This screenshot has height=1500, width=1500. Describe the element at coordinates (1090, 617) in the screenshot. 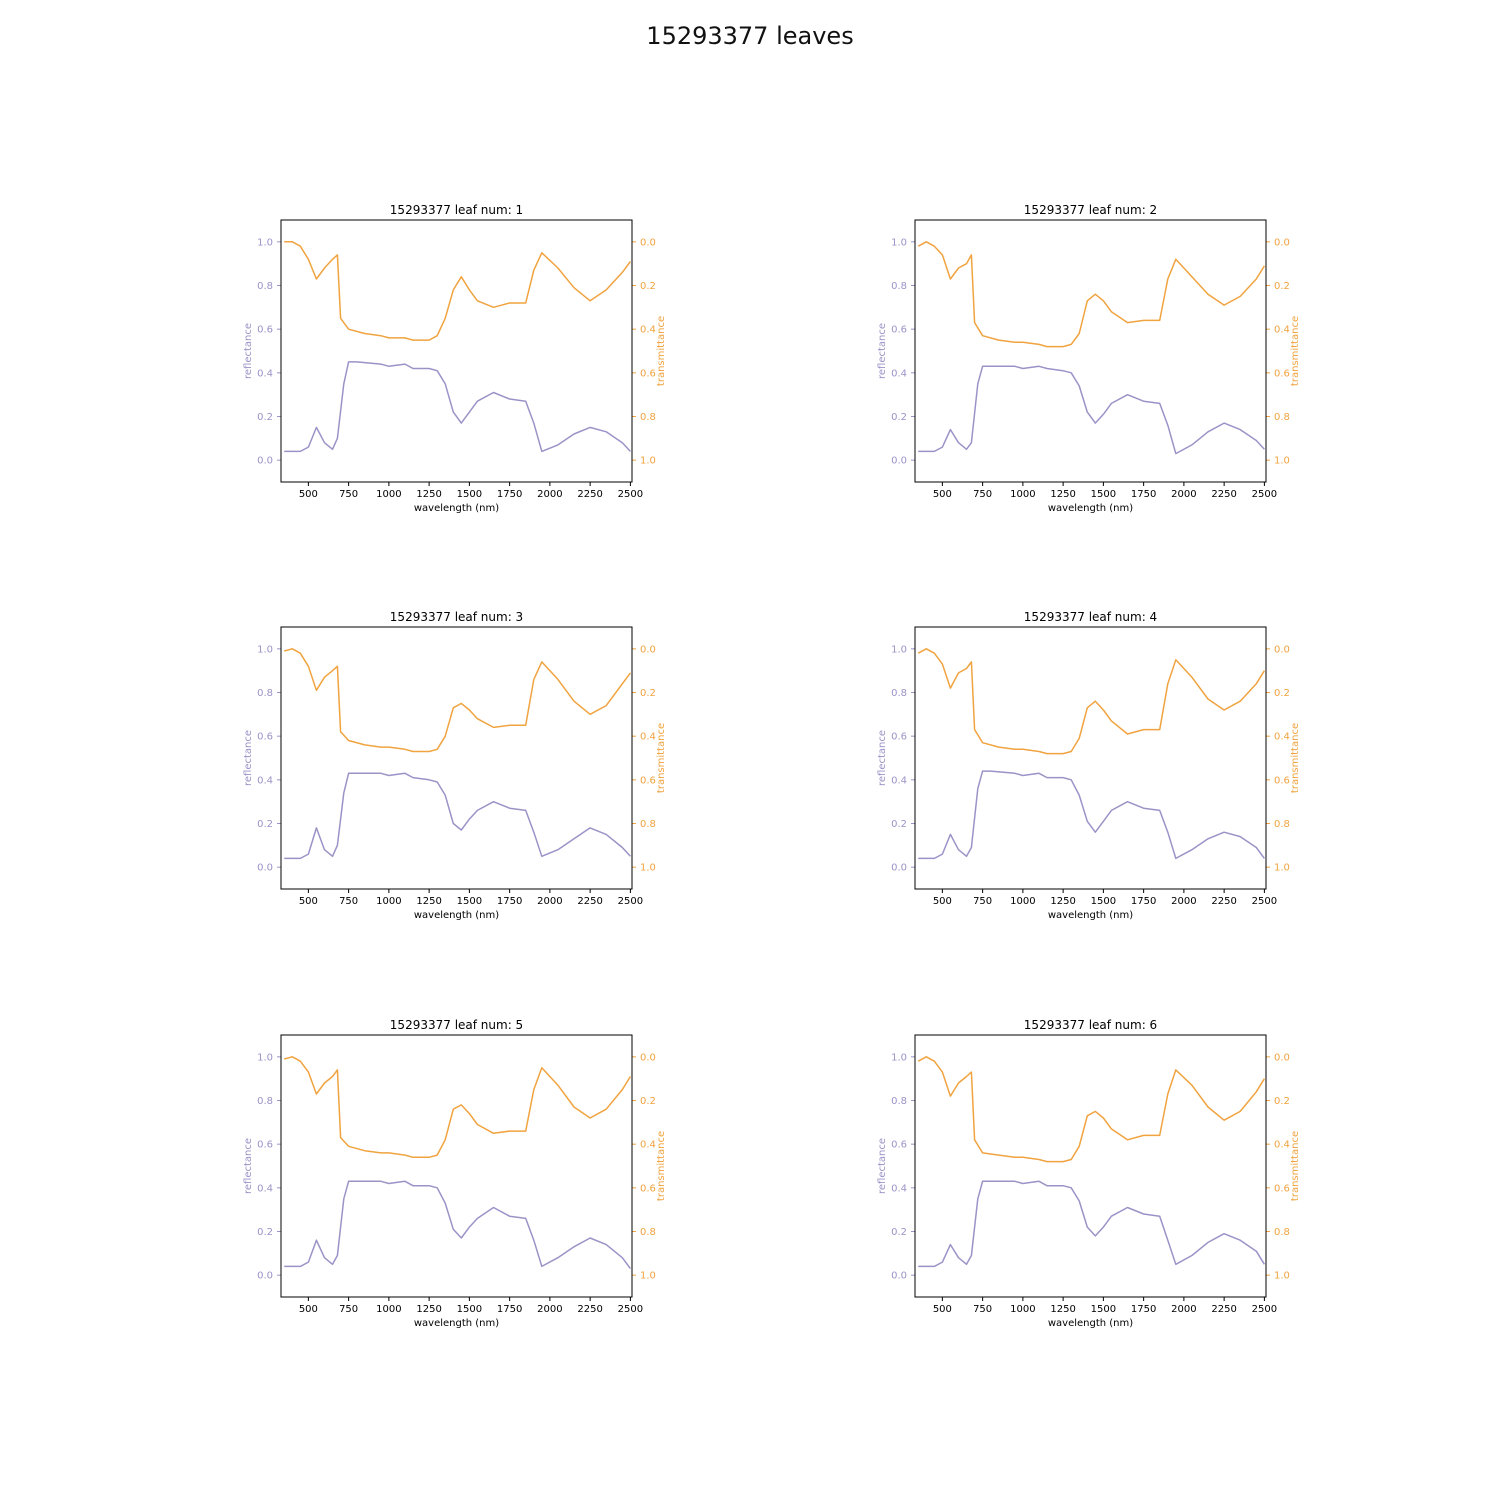

I see `panel-title: 15293377 leaf num: 4` at that location.